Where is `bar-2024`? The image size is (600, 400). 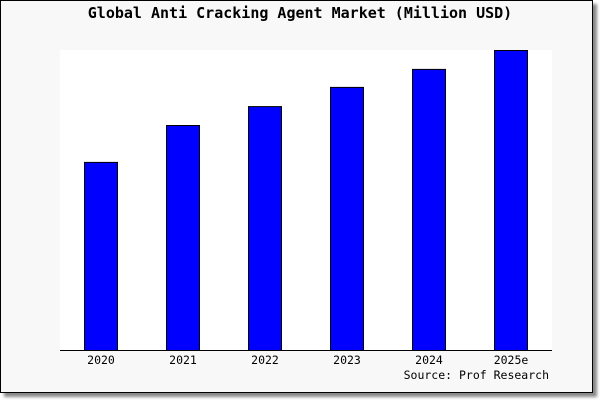 bar-2024 is located at coordinates (429, 210).